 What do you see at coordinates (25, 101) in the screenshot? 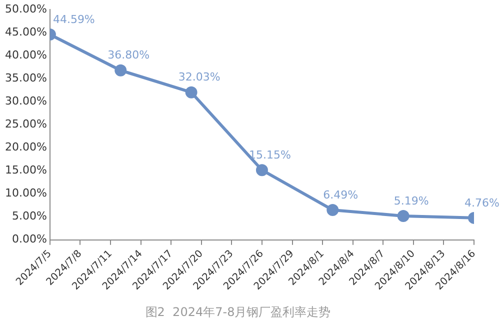
I see `y-tick-label: 30.00%` at bounding box center [25, 101].